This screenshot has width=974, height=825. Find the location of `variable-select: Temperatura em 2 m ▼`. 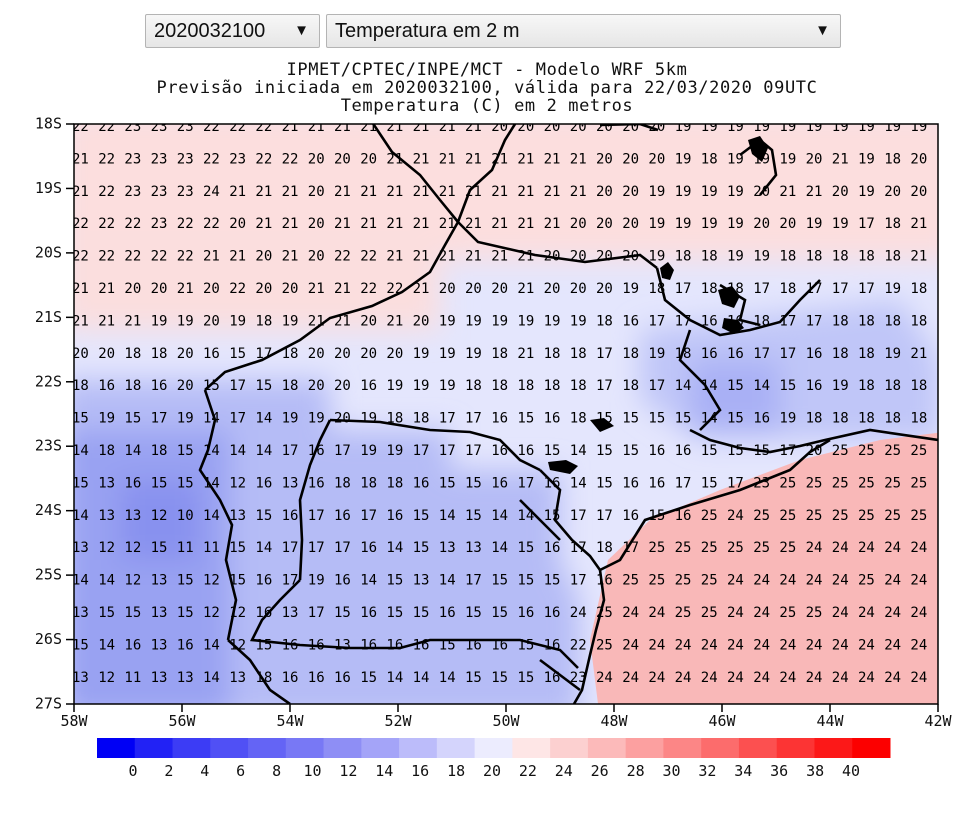

variable-select: Temperatura em 2 m ▼ is located at coordinates (583, 31).